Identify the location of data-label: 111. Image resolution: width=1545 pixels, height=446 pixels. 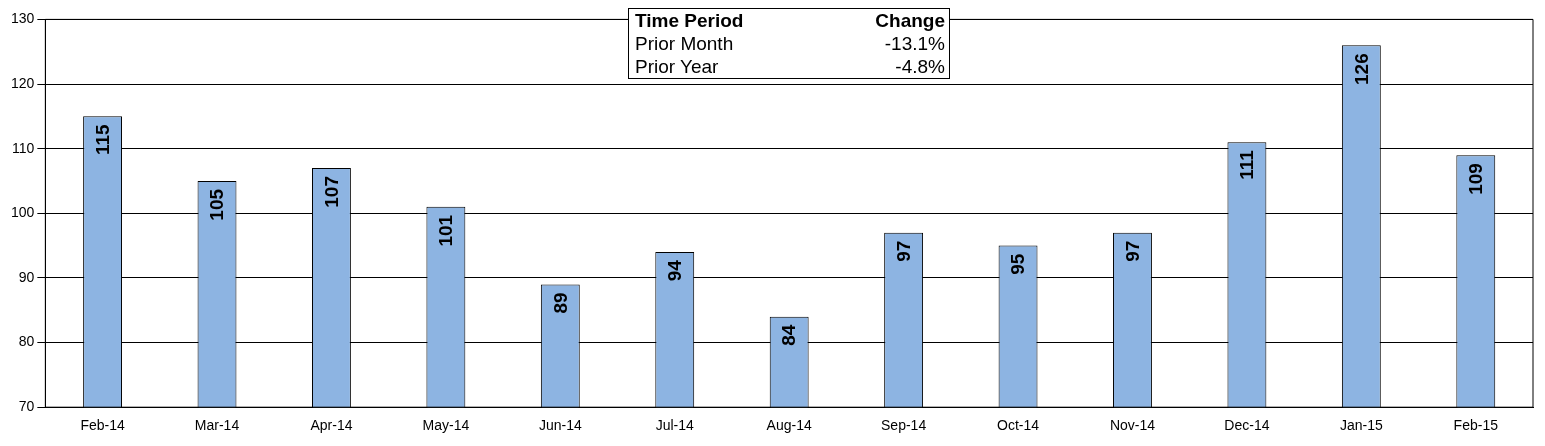
(1247, 164).